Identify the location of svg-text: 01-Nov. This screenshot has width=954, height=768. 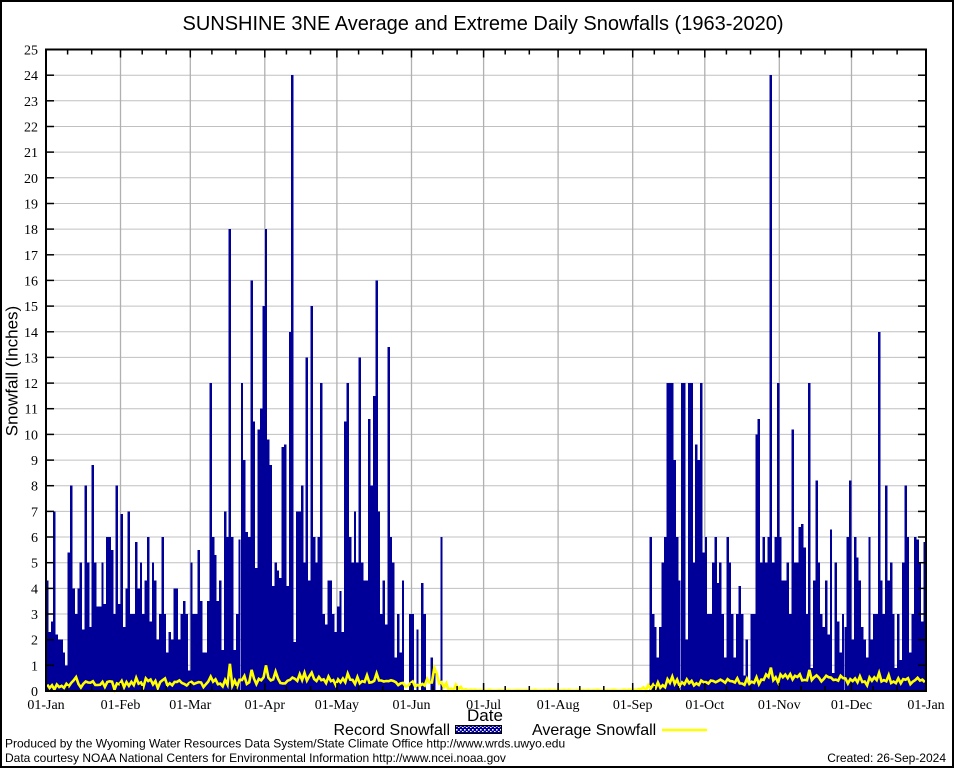
(779, 705).